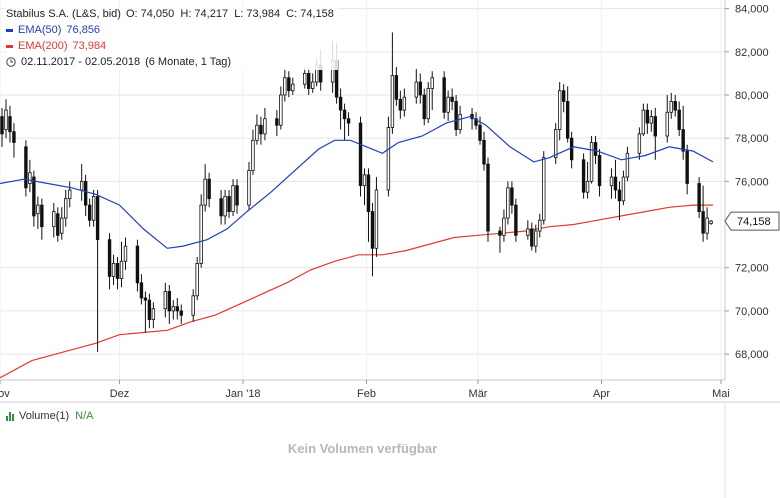 This screenshot has width=780, height=498. Describe the element at coordinates (601, 394) in the screenshot. I see `x-tick-label: Apr` at that location.